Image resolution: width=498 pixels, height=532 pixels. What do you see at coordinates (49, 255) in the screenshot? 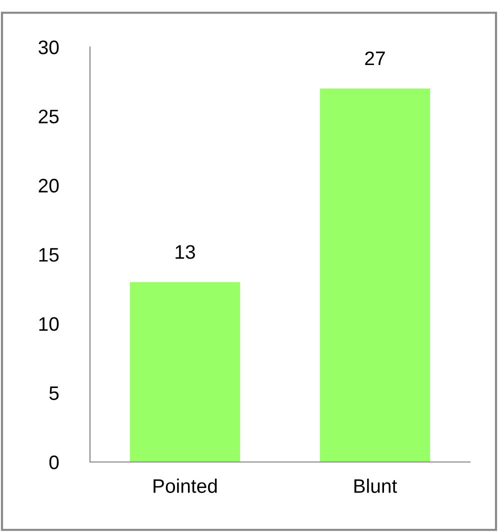
I see `y-tick-label: 15` at bounding box center [49, 255].